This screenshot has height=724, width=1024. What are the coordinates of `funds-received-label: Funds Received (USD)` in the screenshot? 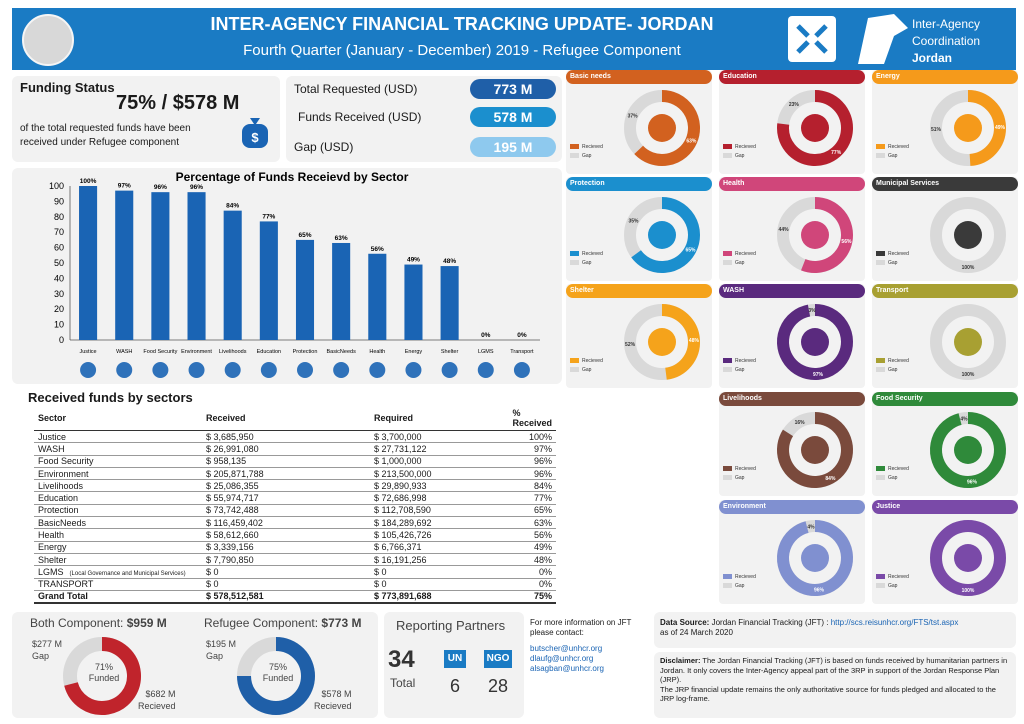 It's located at (360, 117).